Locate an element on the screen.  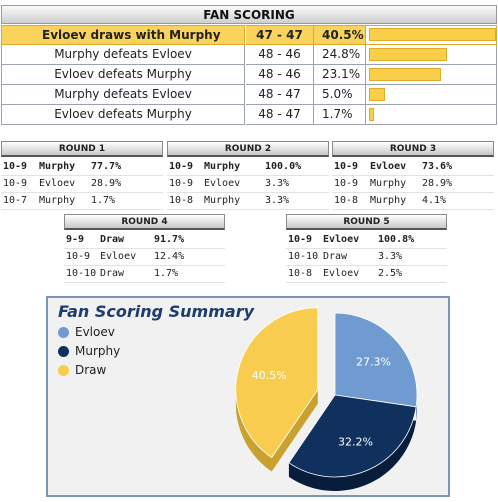
pie-slice-label: 32.2% is located at coordinates (355, 442).